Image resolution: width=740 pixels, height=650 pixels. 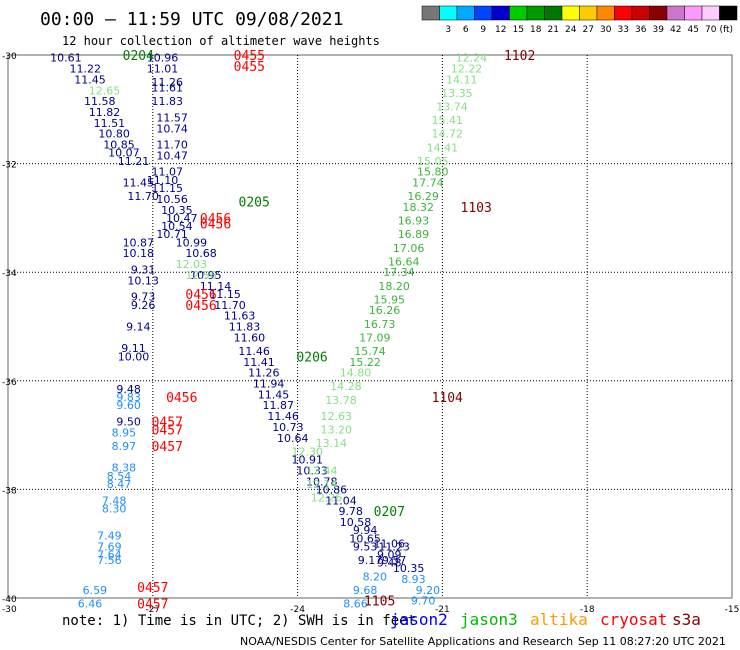 What do you see at coordinates (100, 101) in the screenshot?
I see `wave-height-point: 11.58` at bounding box center [100, 101].